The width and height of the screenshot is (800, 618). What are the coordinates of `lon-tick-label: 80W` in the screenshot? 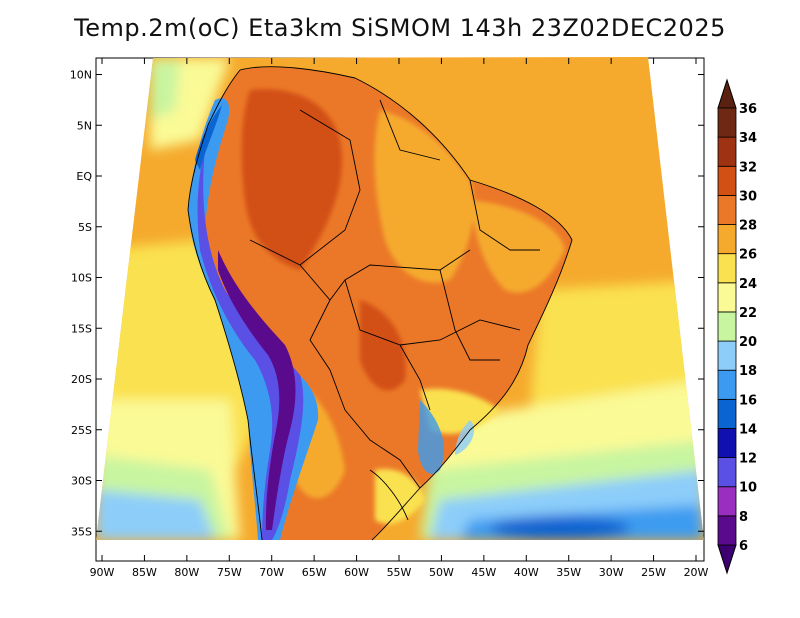 It's located at (186, 572).